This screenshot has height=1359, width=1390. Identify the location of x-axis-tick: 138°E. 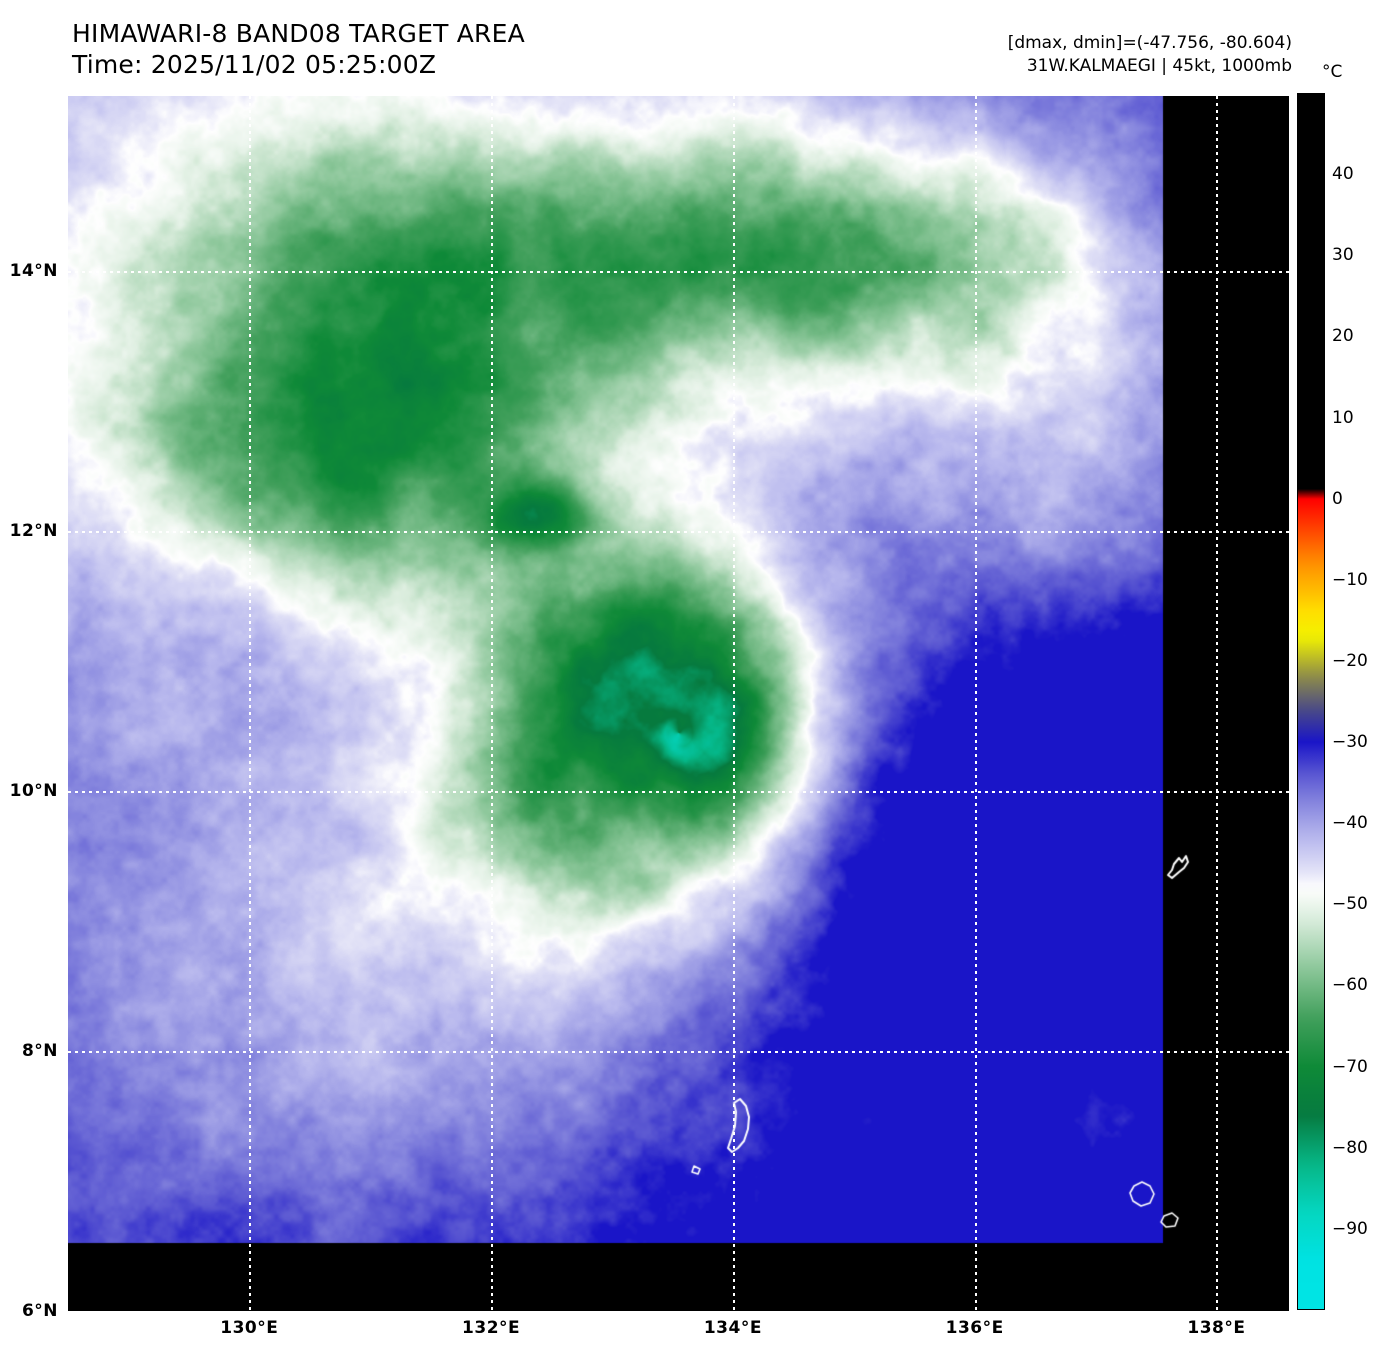
(1216, 1328).